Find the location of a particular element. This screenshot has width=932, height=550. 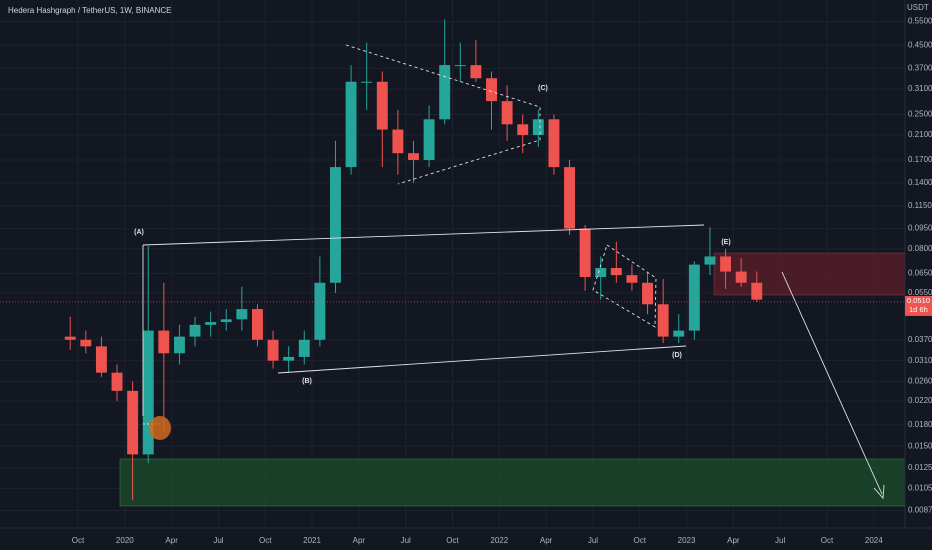

y-tick-label: 0.0220 is located at coordinates (920, 400).